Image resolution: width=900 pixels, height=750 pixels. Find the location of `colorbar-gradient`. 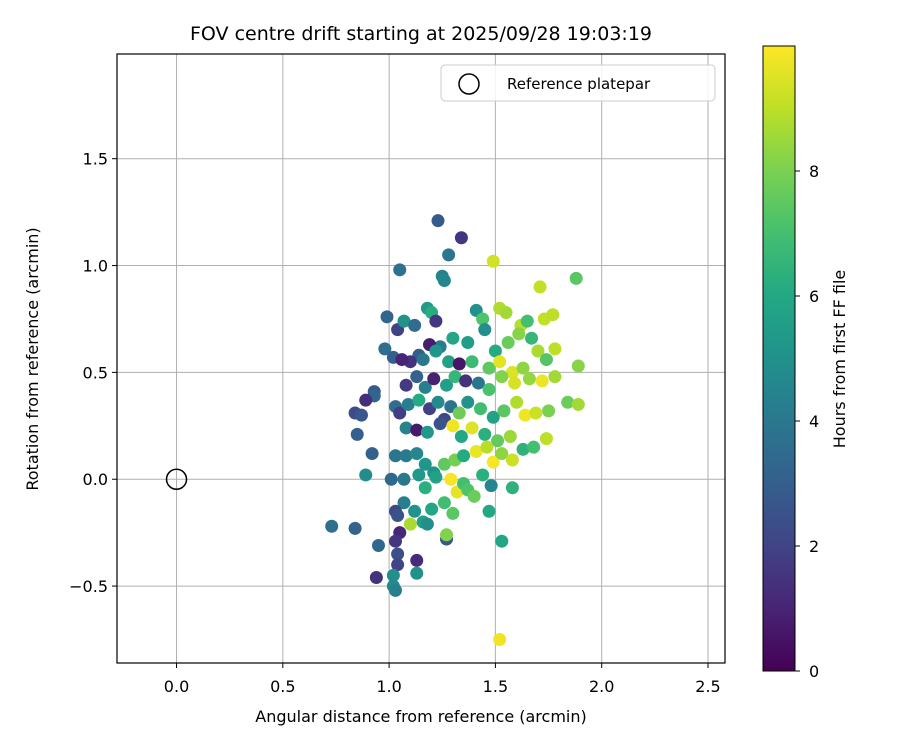

colorbar-gradient is located at coordinates (779, 358).